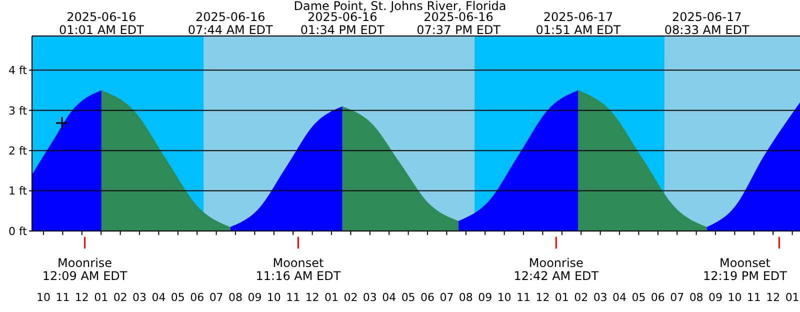 The height and width of the screenshot is (312, 800). Describe the element at coordinates (84, 269) in the screenshot. I see `ref-line-label: Moonrise 12:09 AM EDT` at that location.